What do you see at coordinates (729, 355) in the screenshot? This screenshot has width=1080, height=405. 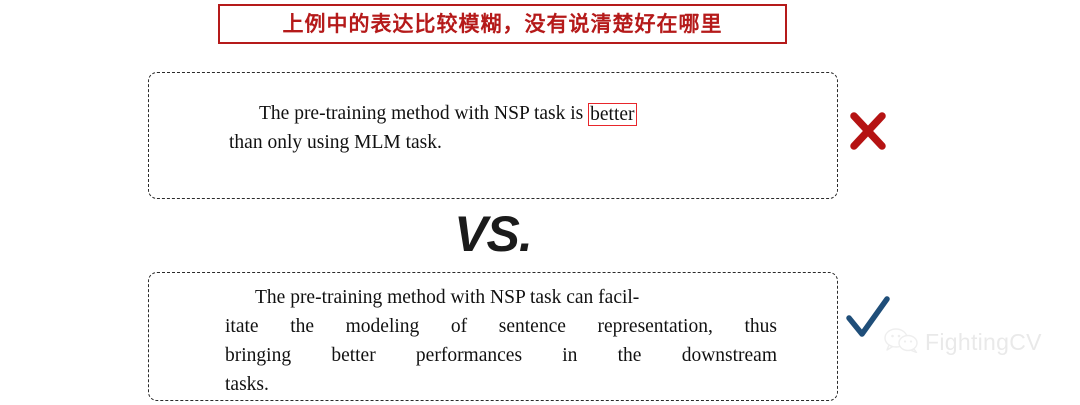 I see `word: downstream` at bounding box center [729, 355].